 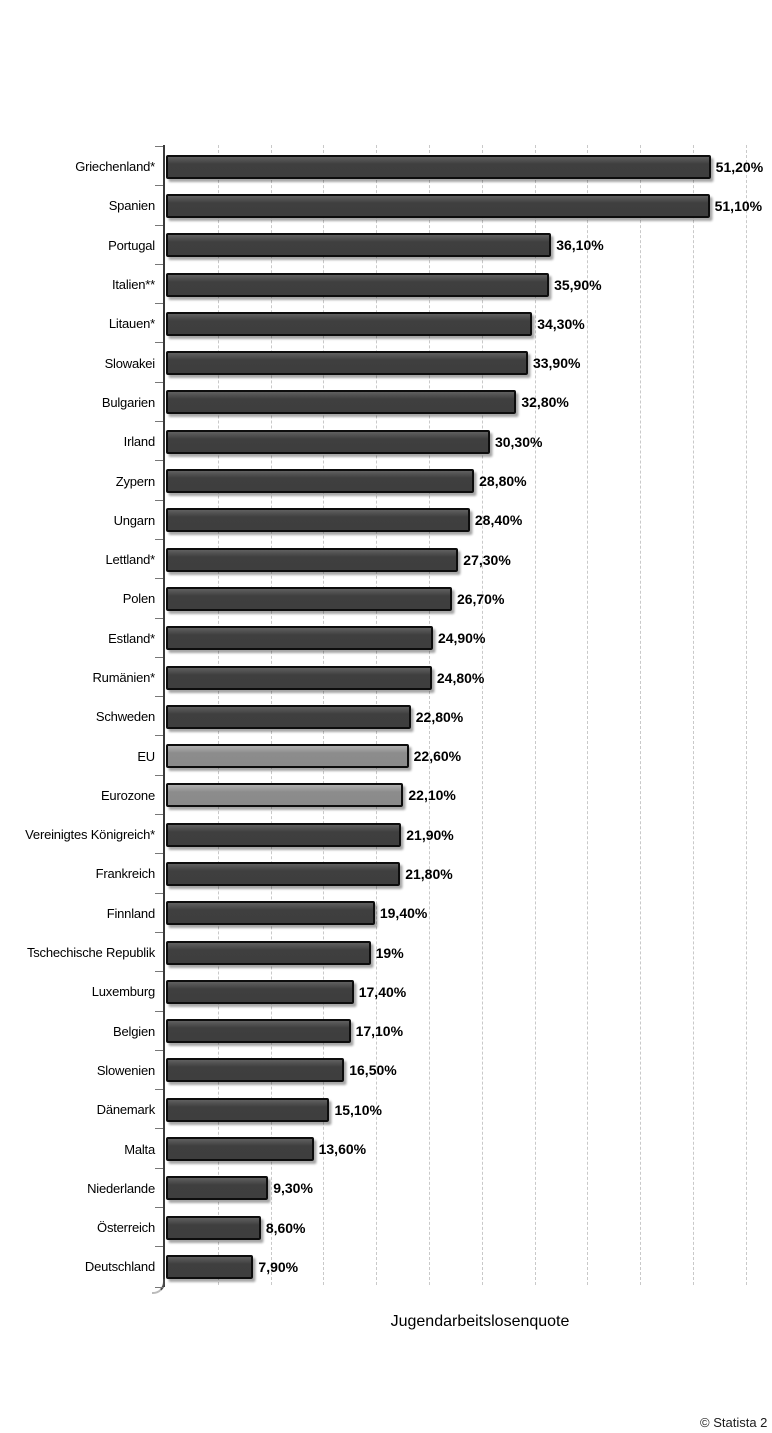 I want to click on category-label: Estland*, so click(x=131, y=638).